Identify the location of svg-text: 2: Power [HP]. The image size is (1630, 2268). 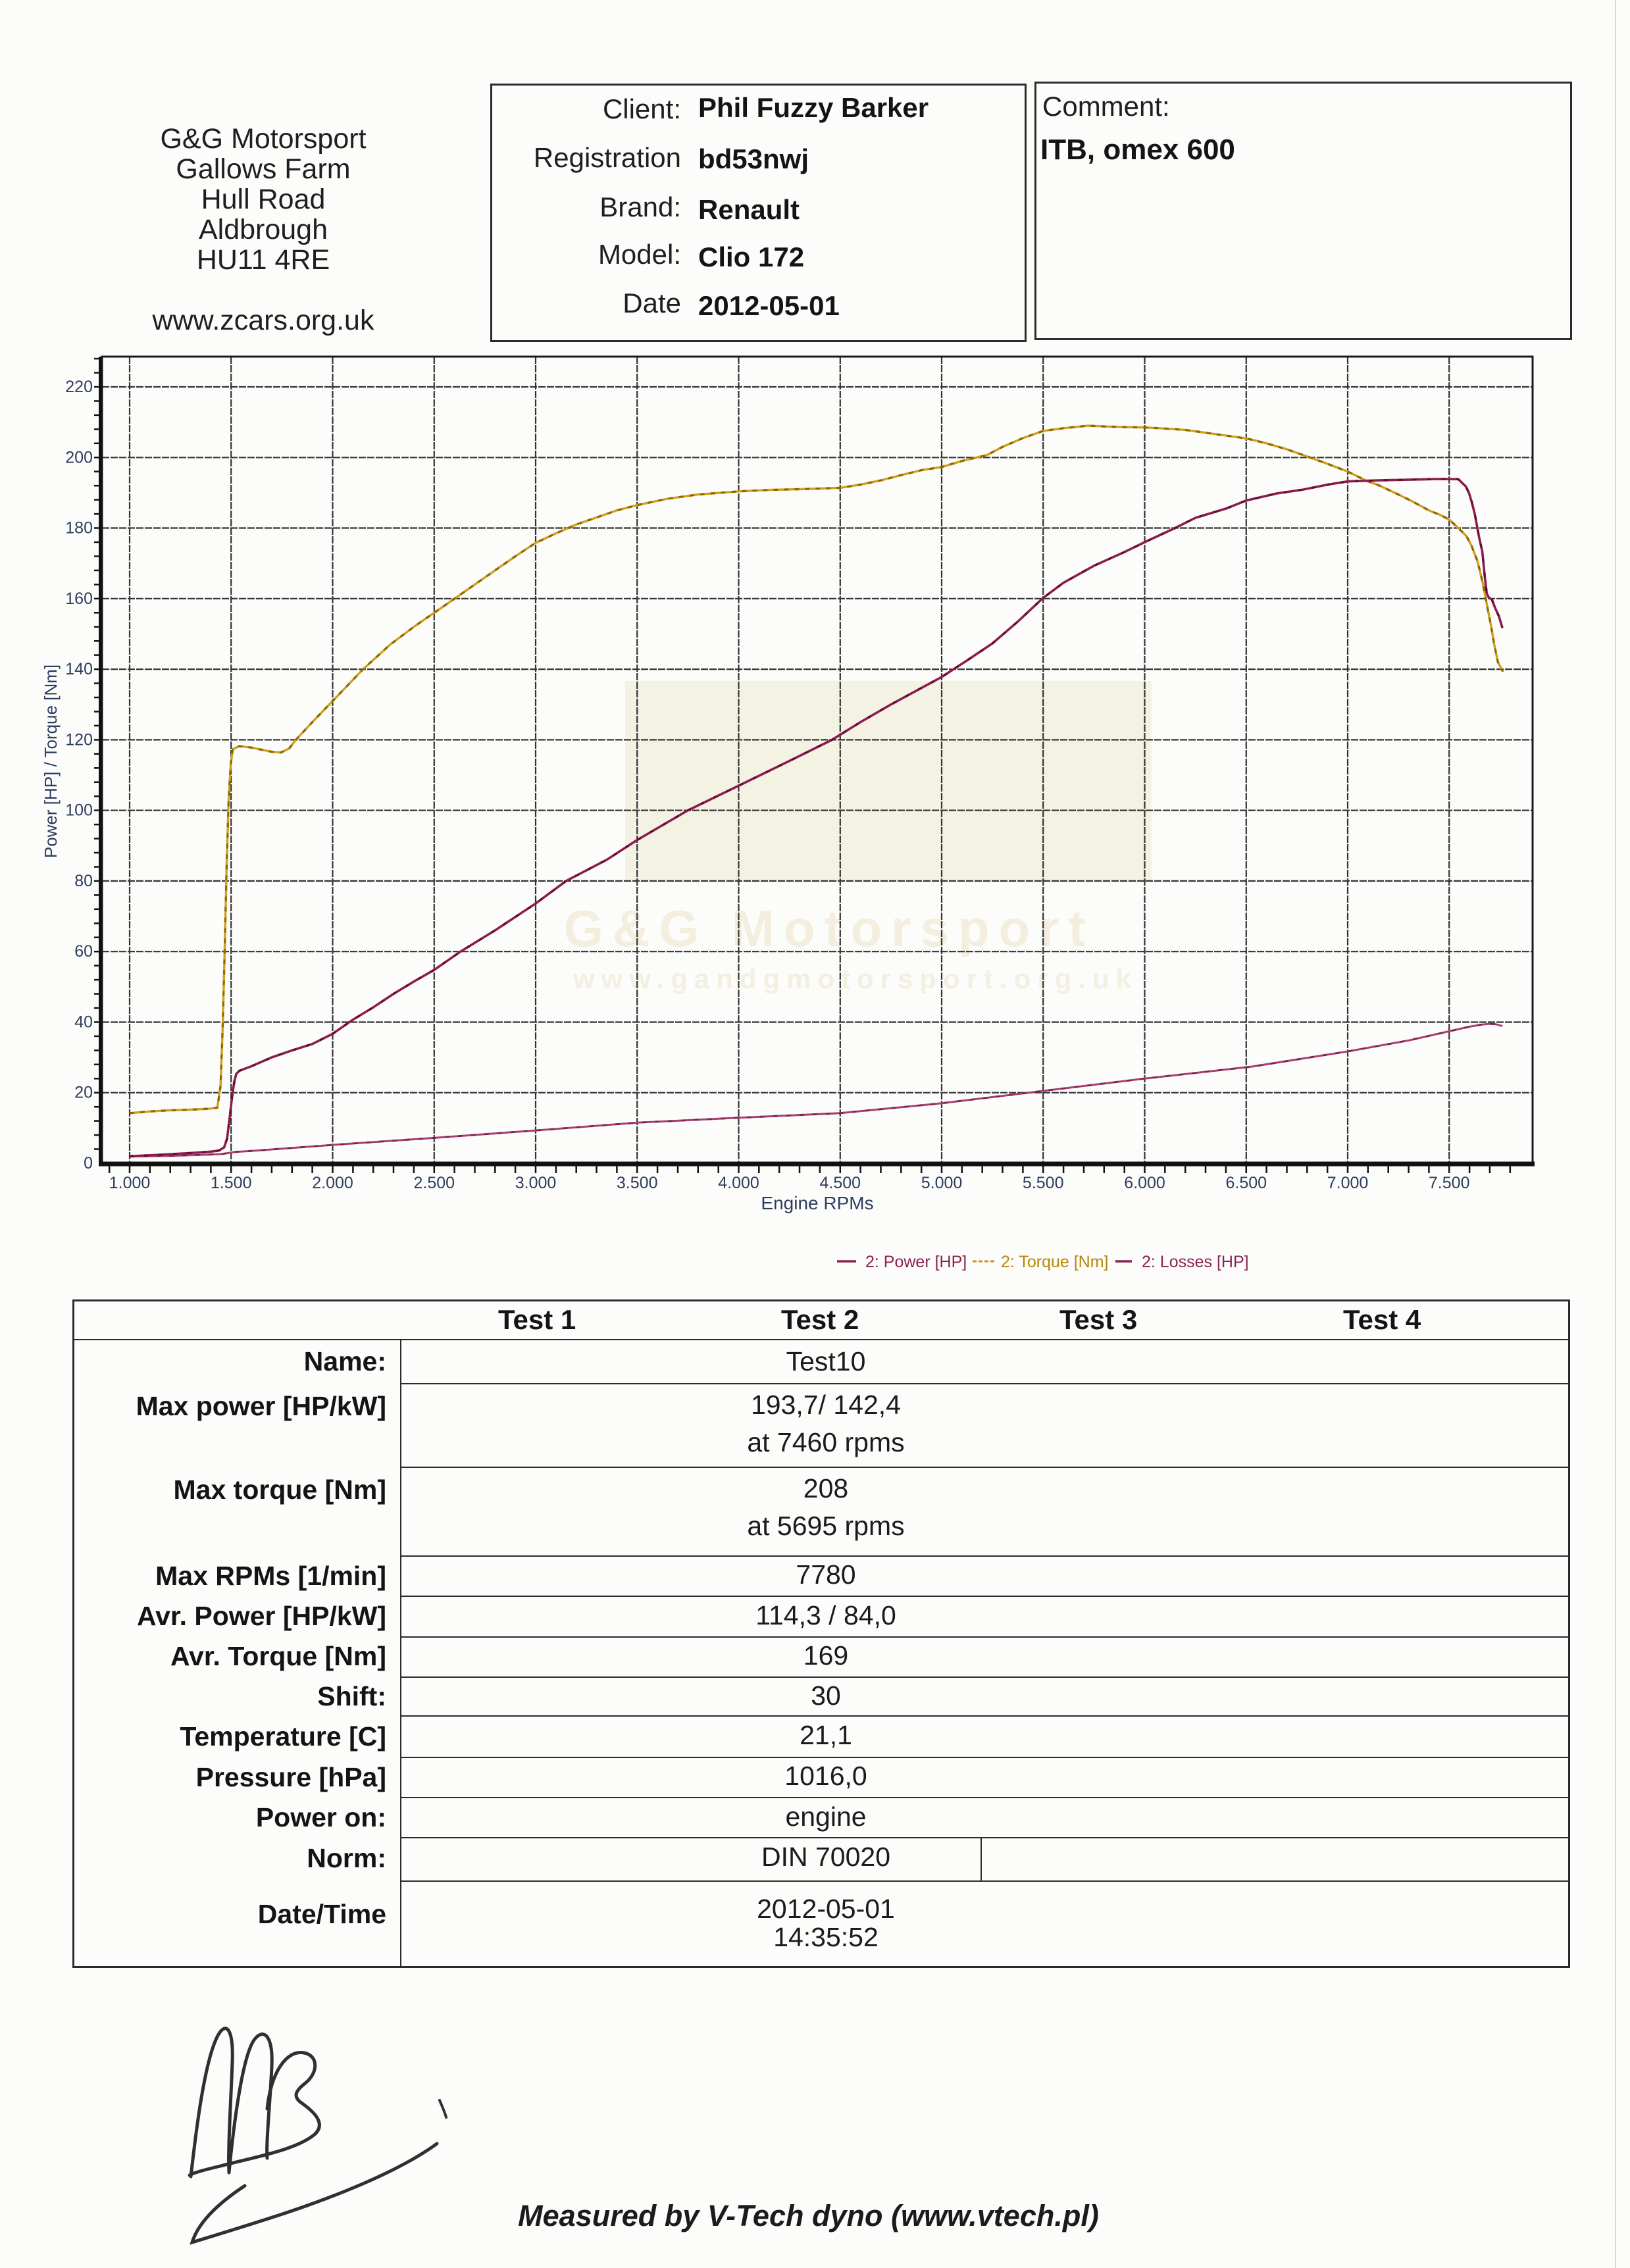
(916, 1262).